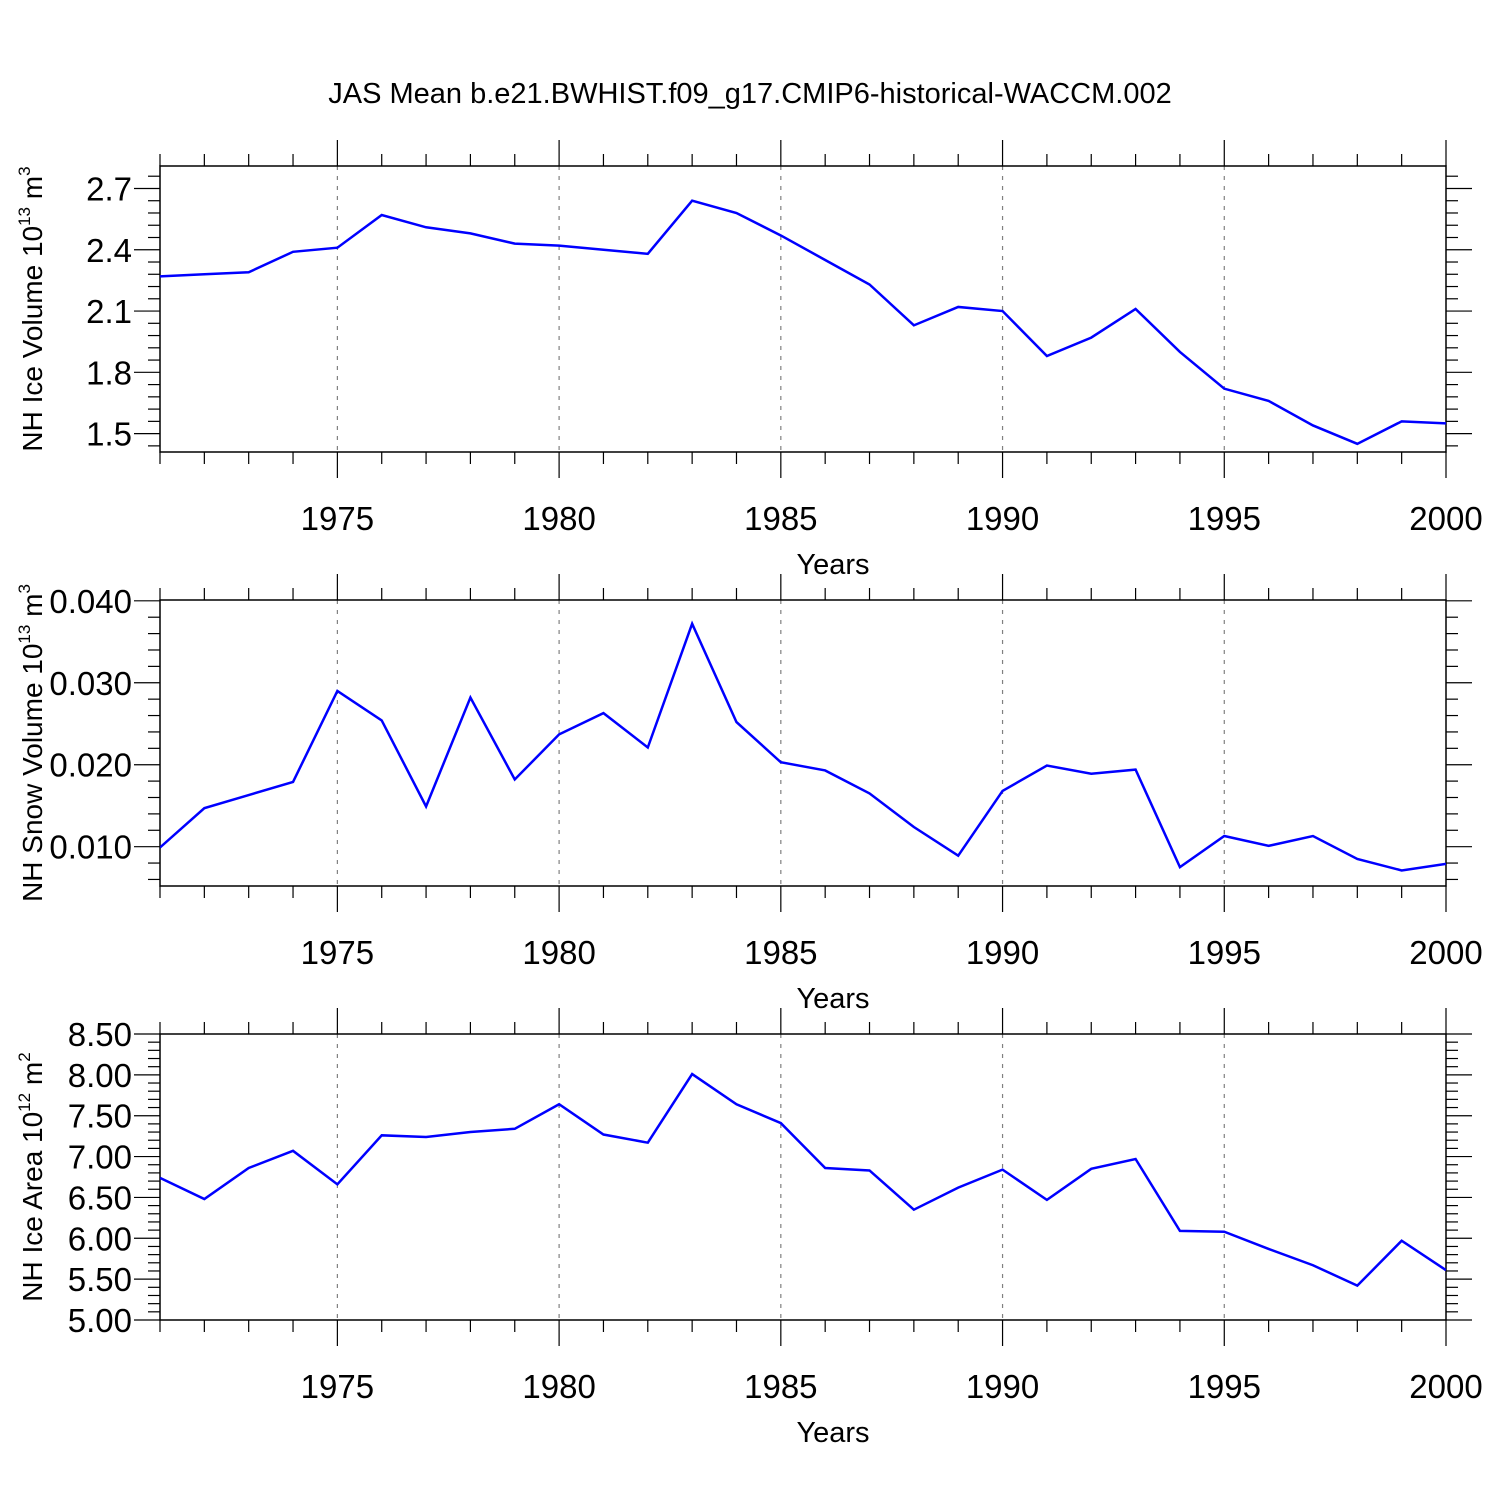 This screenshot has width=1500, height=1500. What do you see at coordinates (100, 1320) in the screenshot?
I see `y-tick-label: 5.00` at bounding box center [100, 1320].